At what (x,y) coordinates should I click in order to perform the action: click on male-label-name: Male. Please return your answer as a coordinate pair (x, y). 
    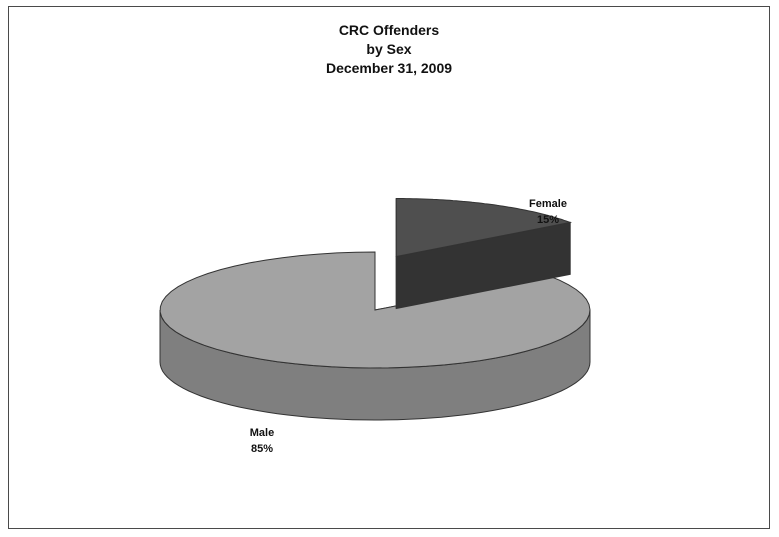
    Looking at the image, I should click on (262, 433).